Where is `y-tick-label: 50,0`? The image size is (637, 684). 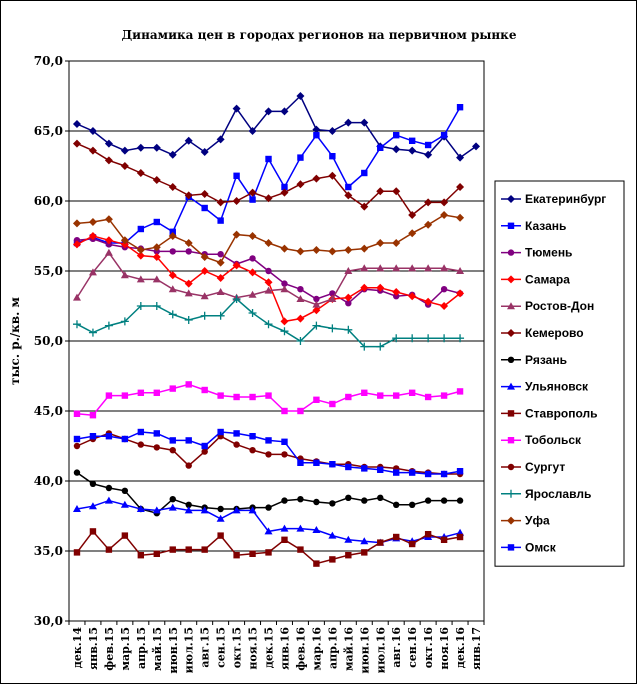 y-tick-label: 50,0 is located at coordinates (48, 341).